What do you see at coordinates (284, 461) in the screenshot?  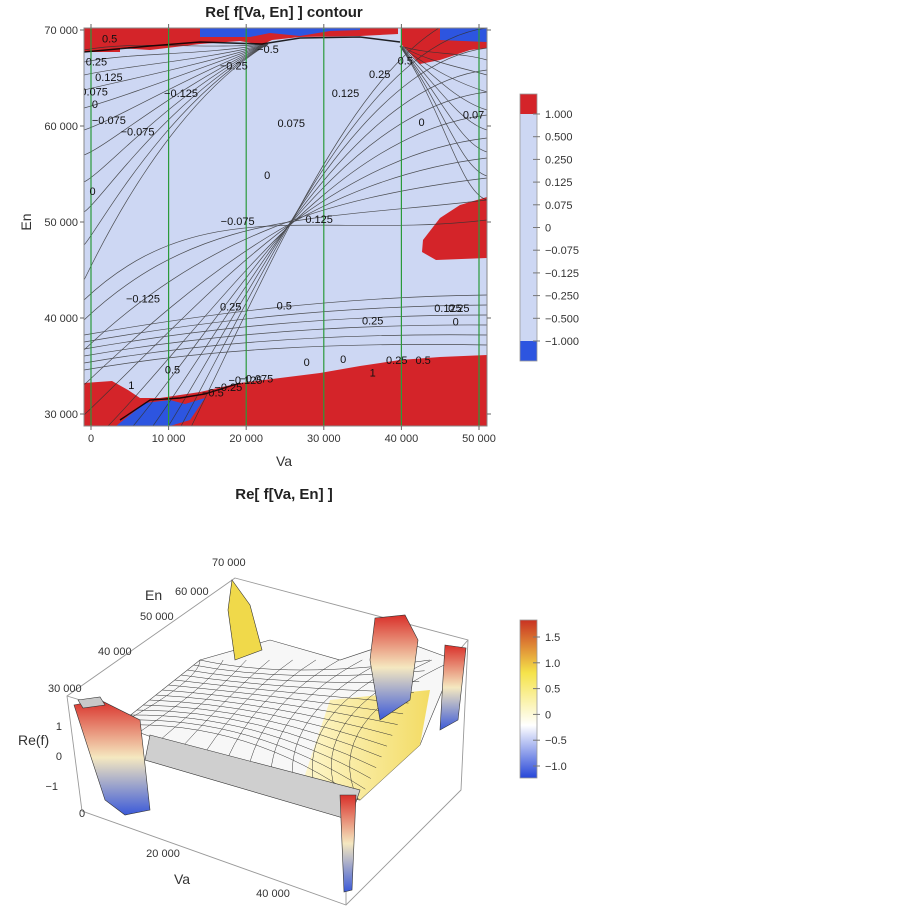 I see `contour-x-axis-label: Va` at bounding box center [284, 461].